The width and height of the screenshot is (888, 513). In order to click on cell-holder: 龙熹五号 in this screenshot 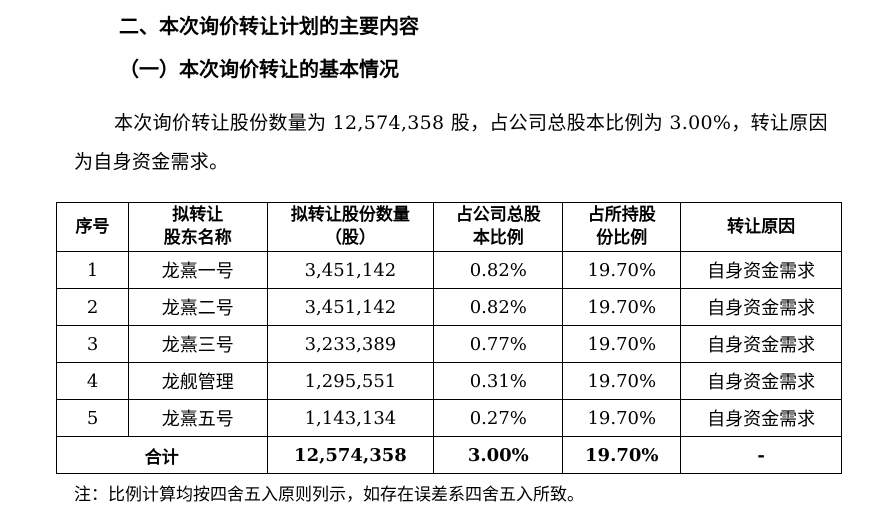, I will do `click(198, 418)`.